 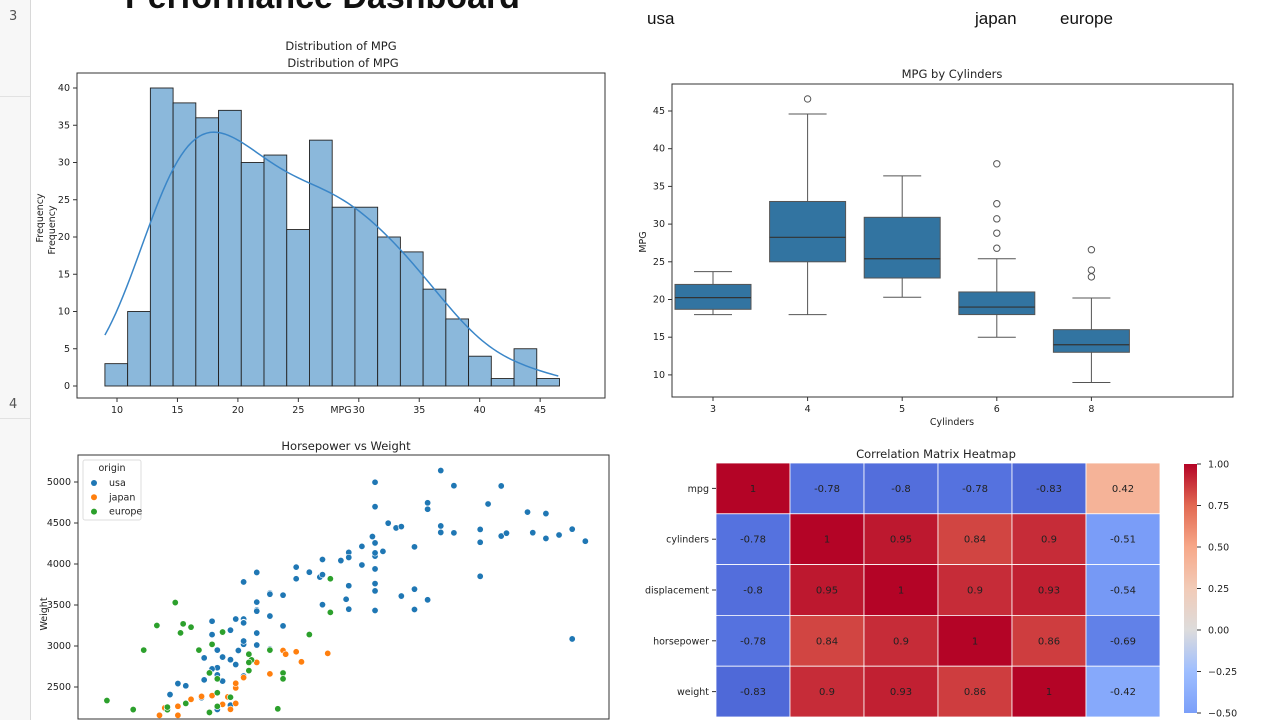 What do you see at coordinates (59, 523) in the screenshot?
I see `y-tick-label: 4500` at bounding box center [59, 523].